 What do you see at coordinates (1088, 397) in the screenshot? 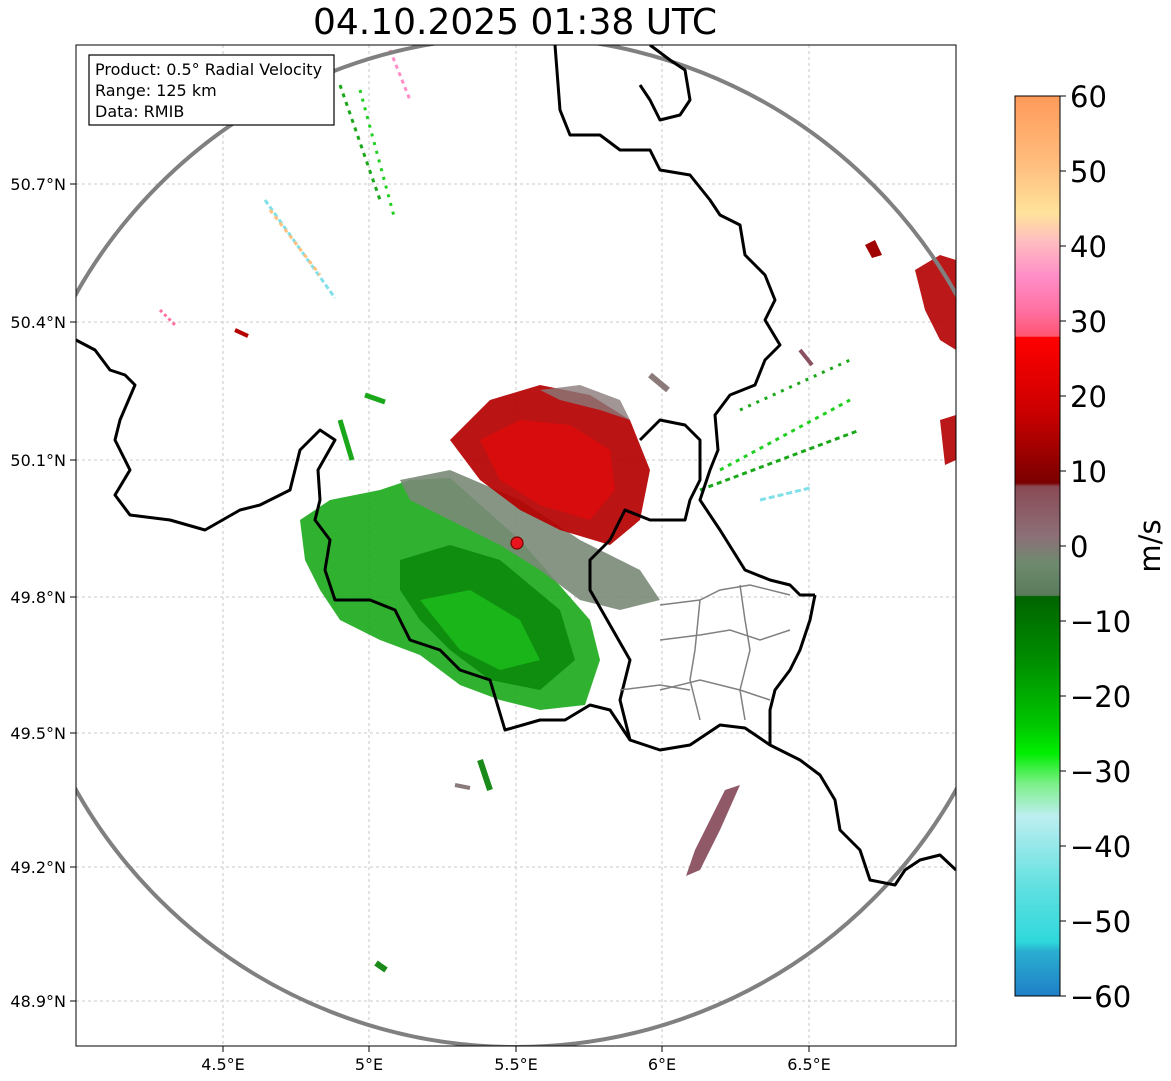
I see `colorbar-tick-label: 20` at bounding box center [1088, 397].